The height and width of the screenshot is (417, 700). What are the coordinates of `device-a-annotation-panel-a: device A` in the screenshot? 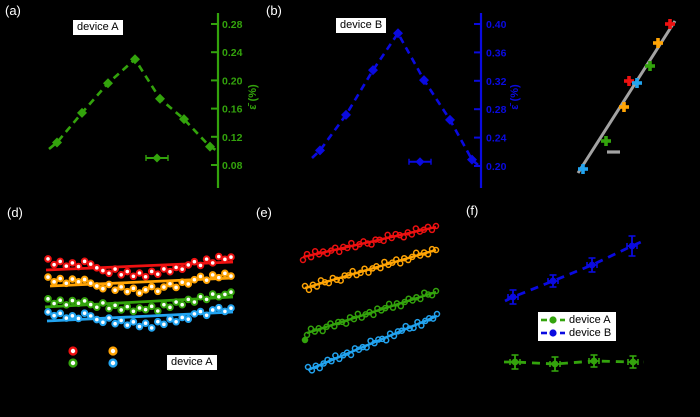 It's located at (98, 27).